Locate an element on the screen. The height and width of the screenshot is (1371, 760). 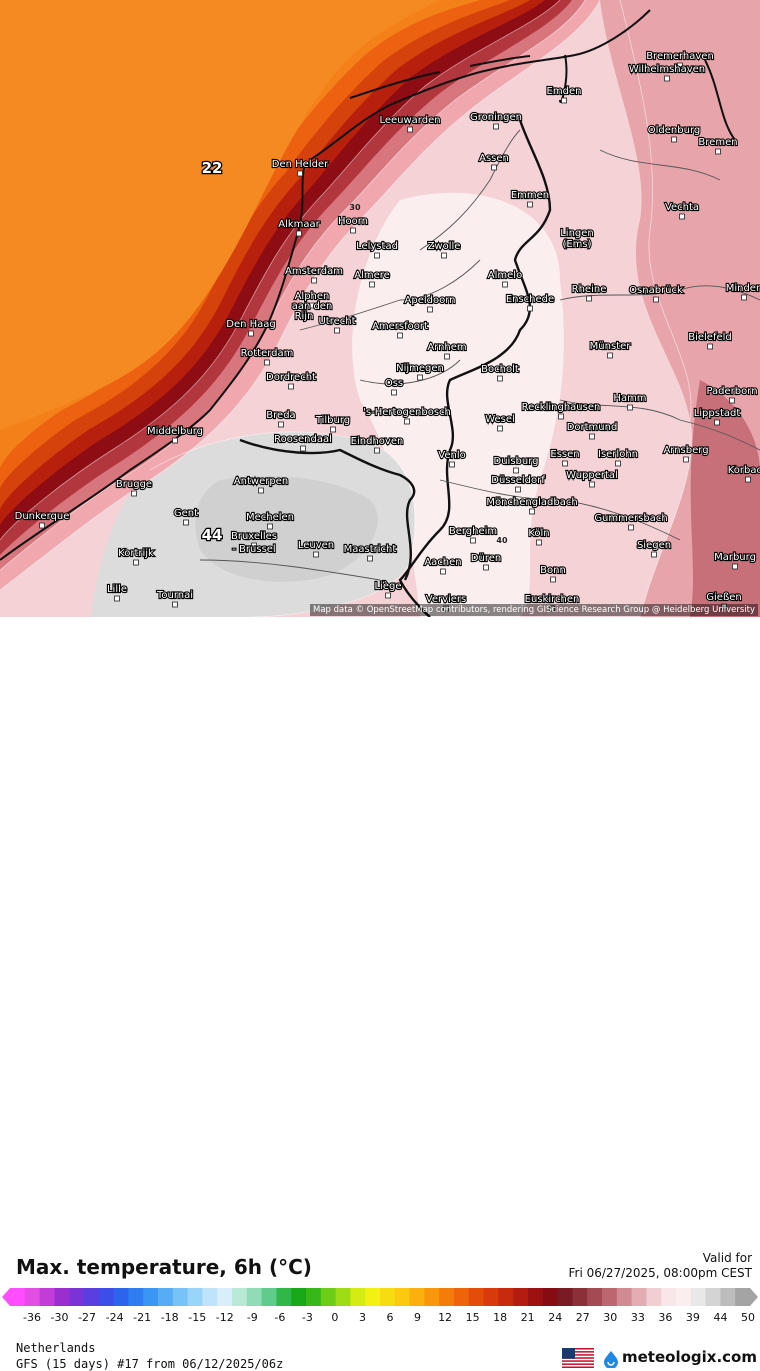
city-label: Kortrijk is located at coordinates (136, 553).